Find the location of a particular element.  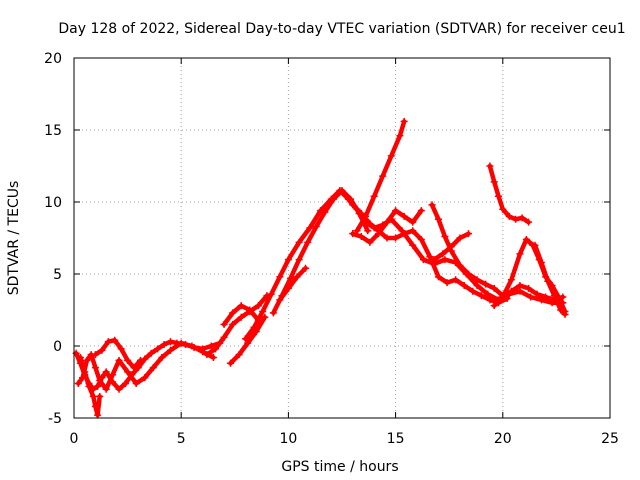

y-tick-label: 0 is located at coordinates (57, 347).